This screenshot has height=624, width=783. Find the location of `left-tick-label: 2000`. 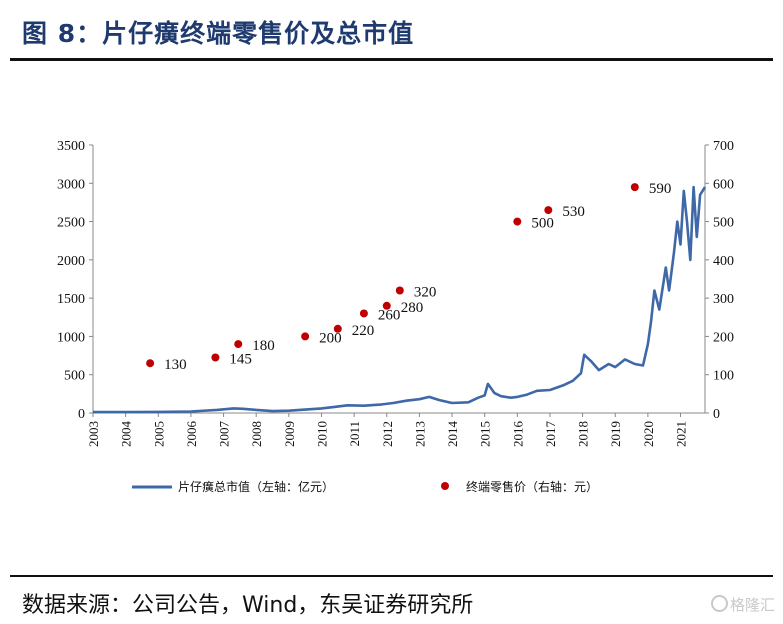

left-tick-label: 2000 is located at coordinates (71, 261).